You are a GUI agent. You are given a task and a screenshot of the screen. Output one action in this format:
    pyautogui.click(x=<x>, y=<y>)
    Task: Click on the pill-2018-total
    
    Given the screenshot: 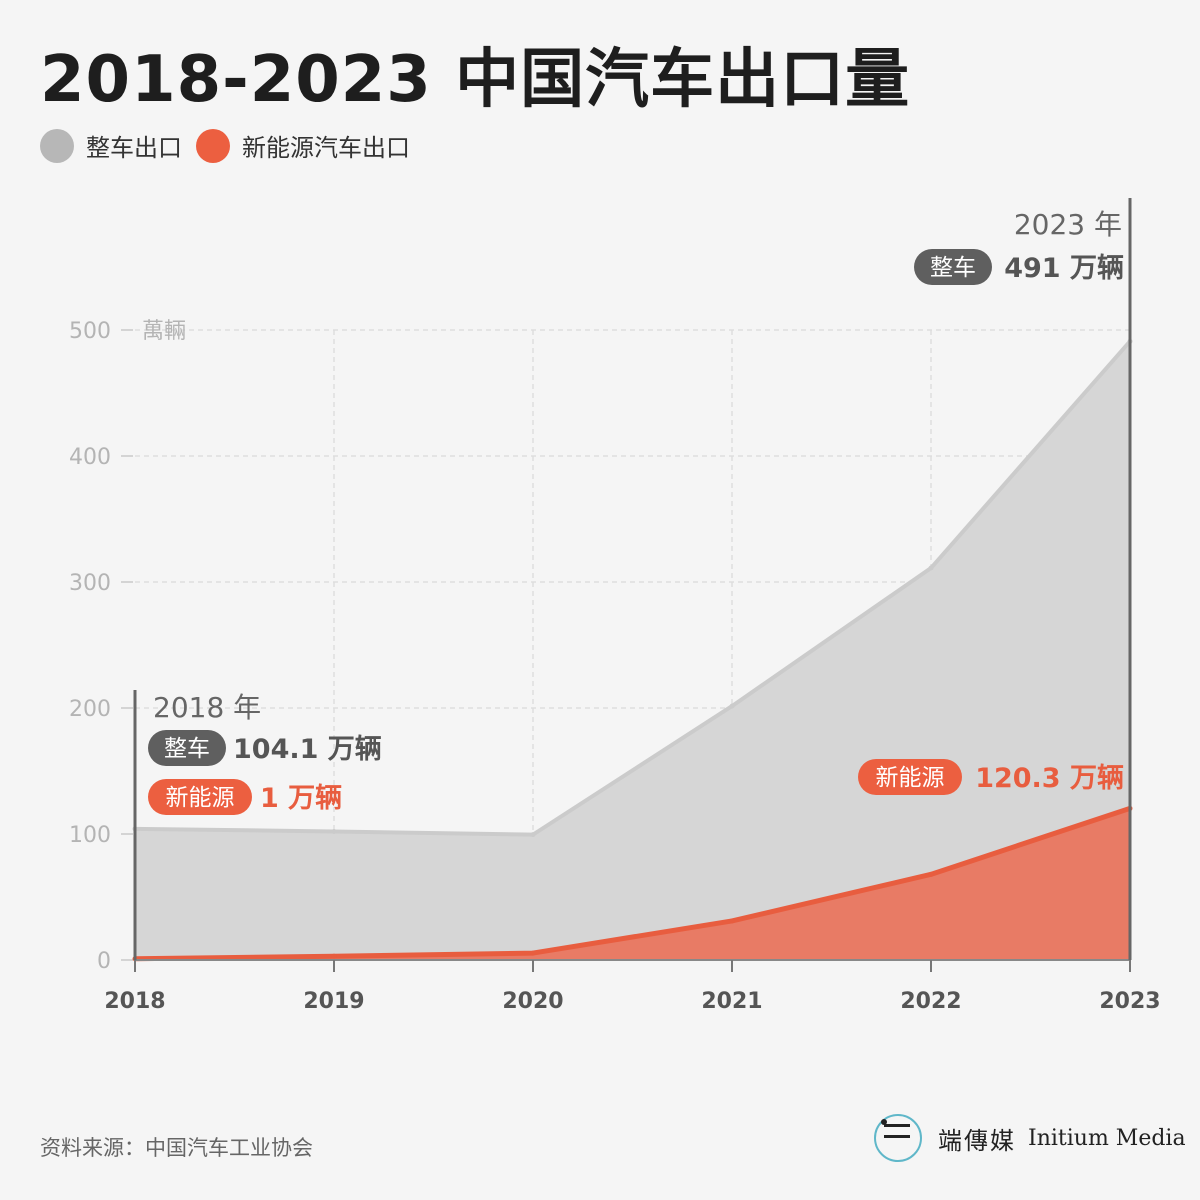 What is the action you would take?
    pyautogui.click(x=187, y=748)
    